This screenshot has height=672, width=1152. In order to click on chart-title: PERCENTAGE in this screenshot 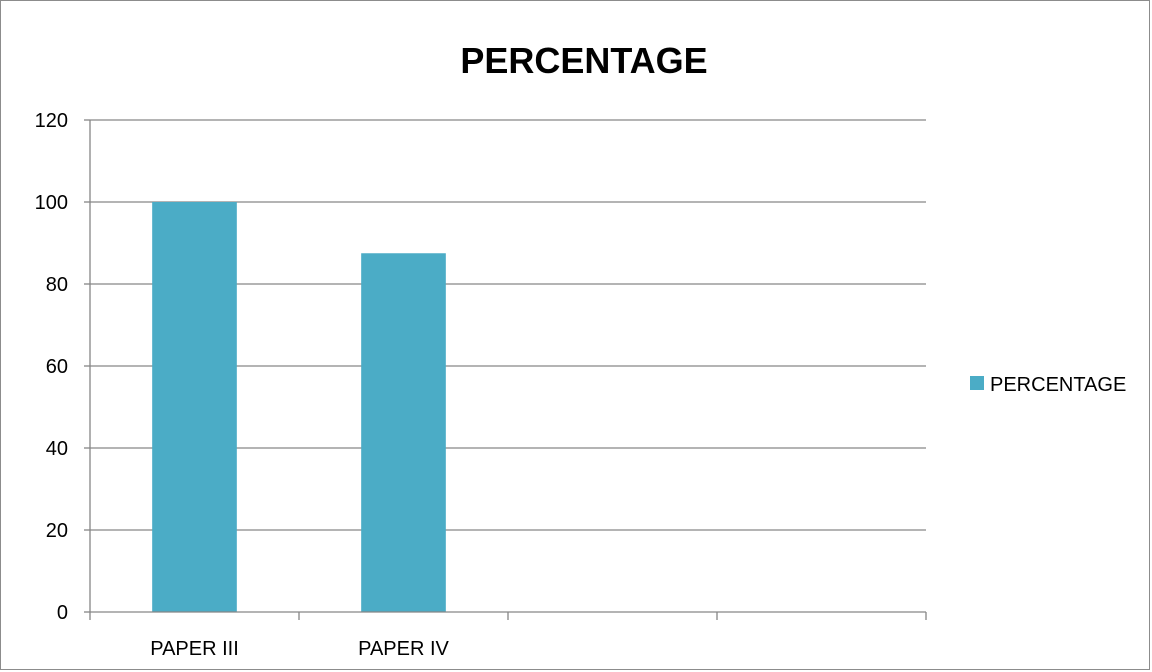, I will do `click(583, 60)`.